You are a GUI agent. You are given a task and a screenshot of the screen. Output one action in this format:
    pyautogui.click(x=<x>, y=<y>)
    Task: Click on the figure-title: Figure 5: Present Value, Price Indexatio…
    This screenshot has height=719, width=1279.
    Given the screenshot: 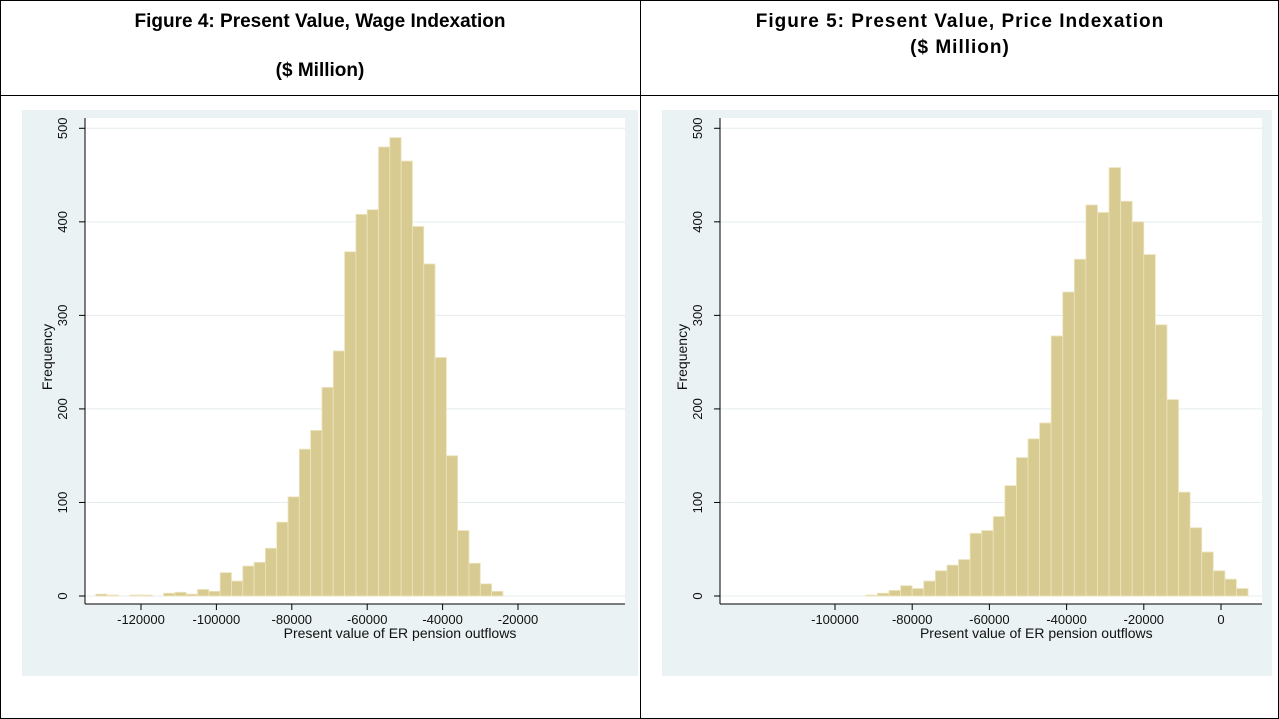 What is the action you would take?
    pyautogui.click(x=960, y=21)
    